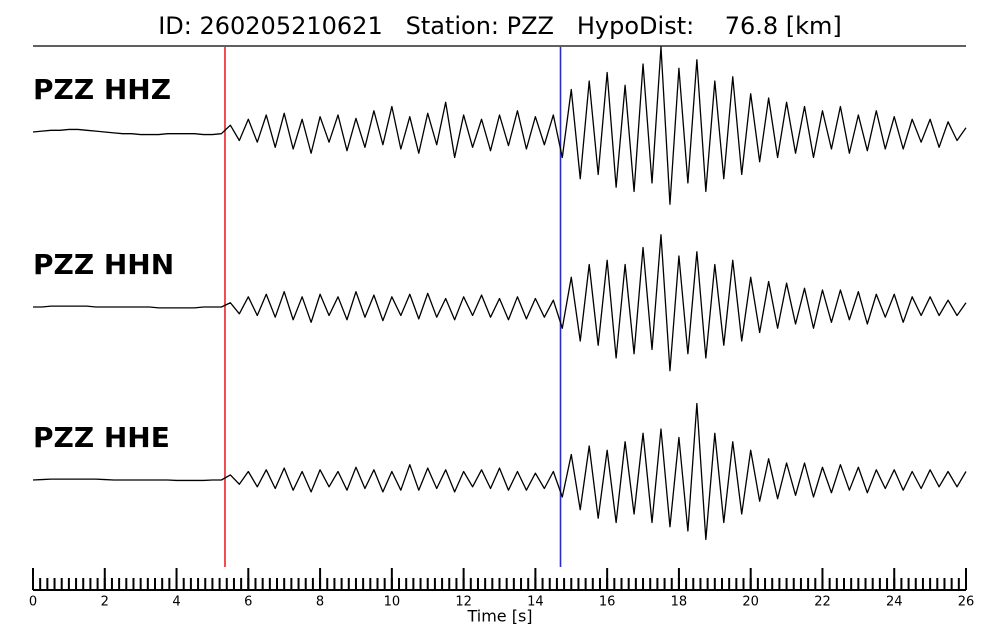 Image resolution: width=1000 pixels, height=640 pixels. What do you see at coordinates (535, 602) in the screenshot?
I see `x-tick-label: 14` at bounding box center [535, 602].